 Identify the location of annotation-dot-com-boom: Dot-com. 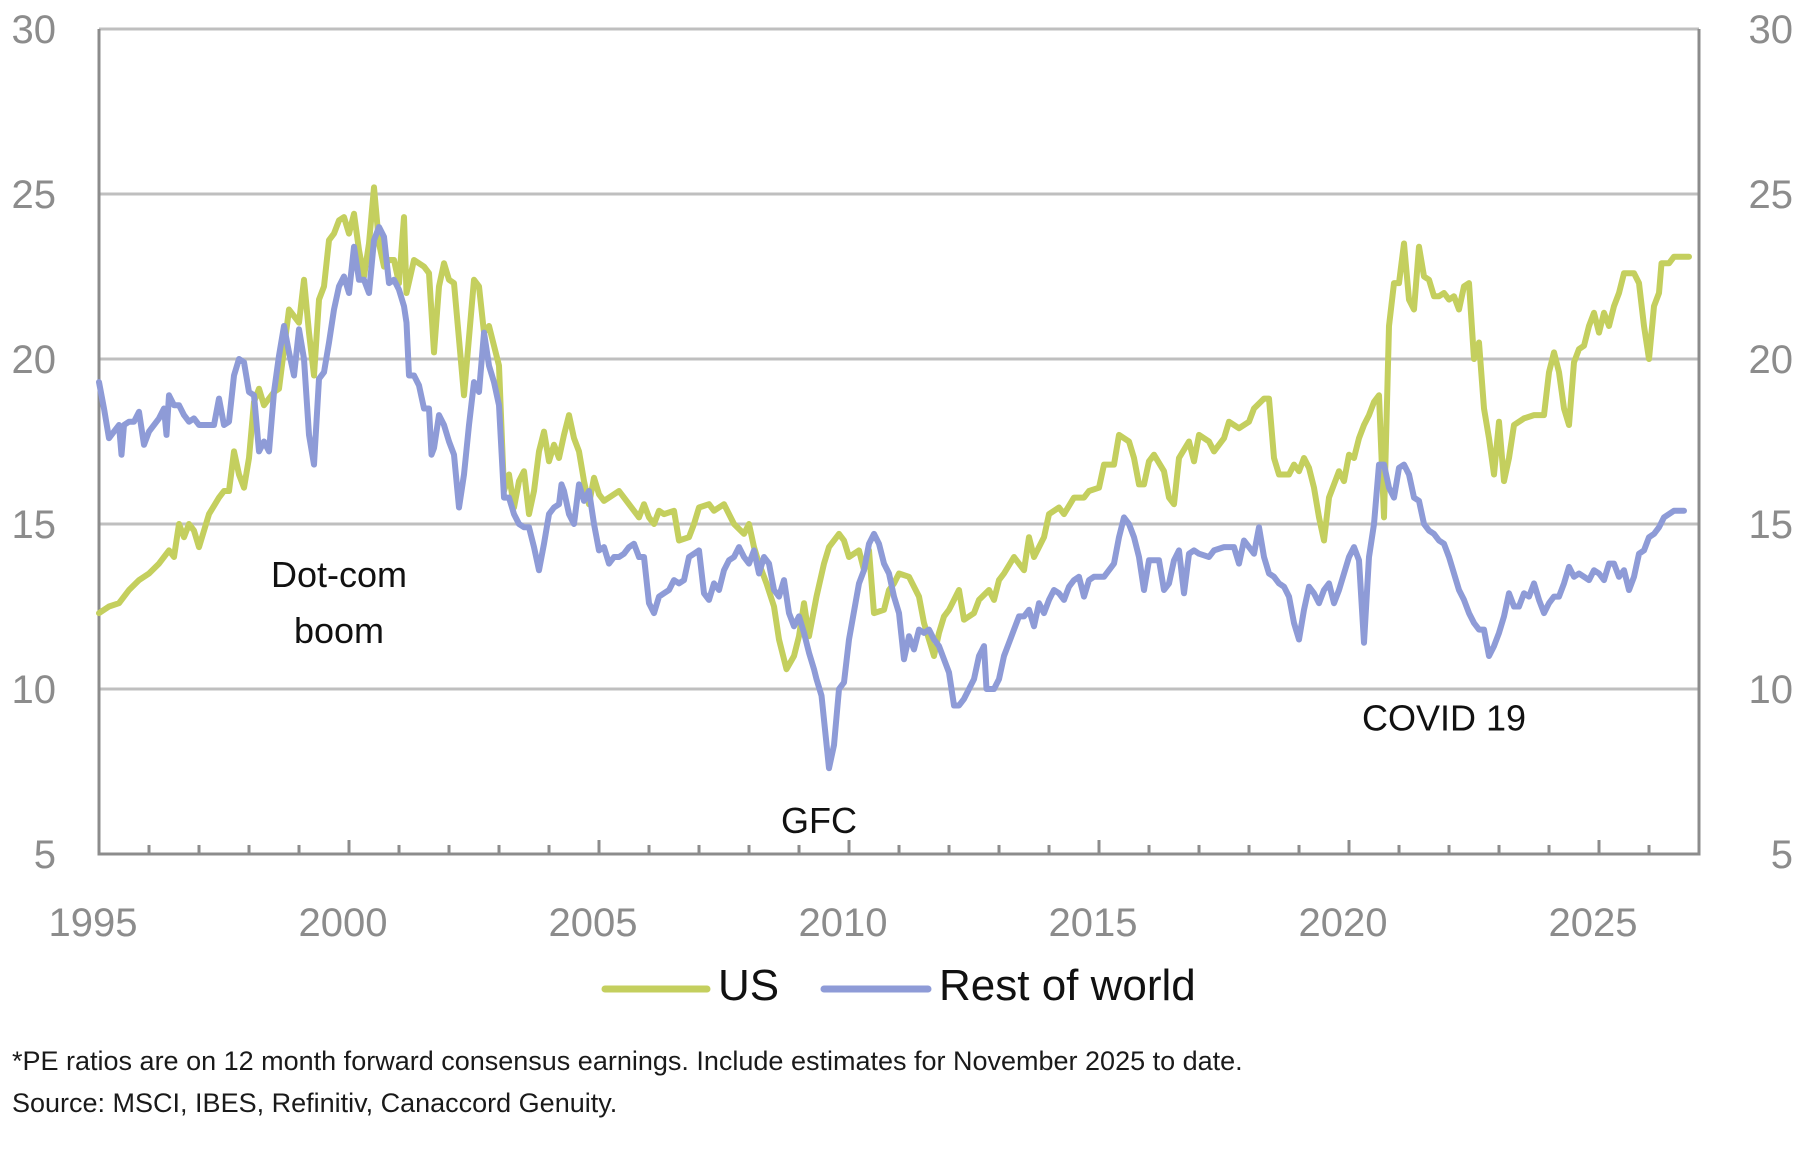
(339, 574).